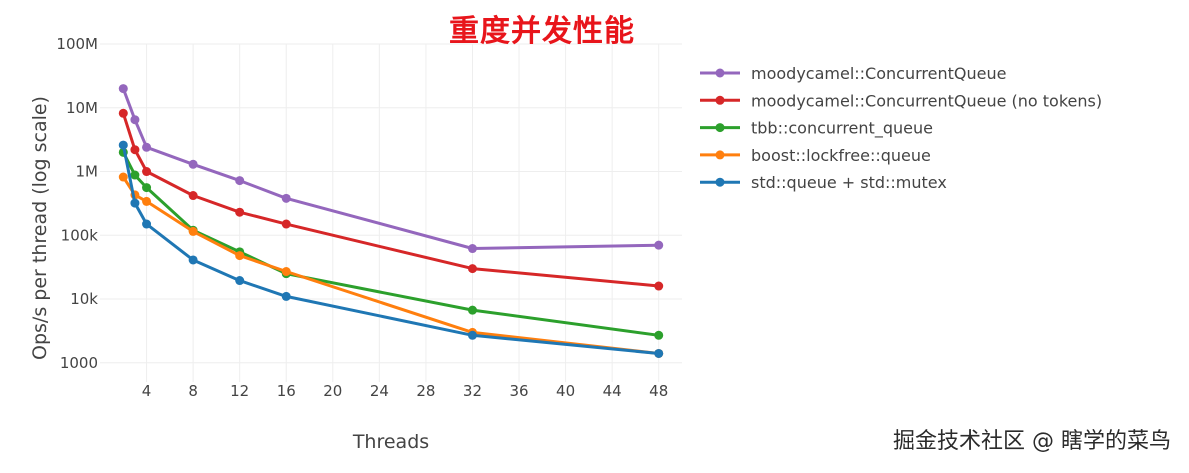 The width and height of the screenshot is (1189, 473). I want to click on x-tick-label: 4, so click(147, 391).